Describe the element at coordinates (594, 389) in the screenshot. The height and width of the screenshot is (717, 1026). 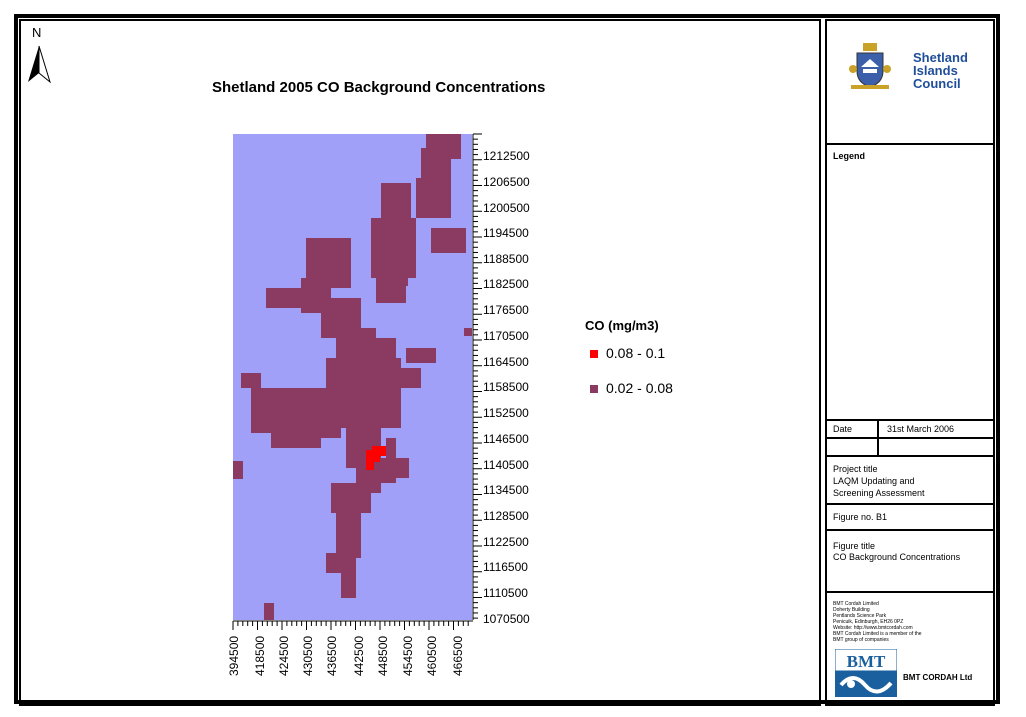
I see `legend-swatch-low` at that location.